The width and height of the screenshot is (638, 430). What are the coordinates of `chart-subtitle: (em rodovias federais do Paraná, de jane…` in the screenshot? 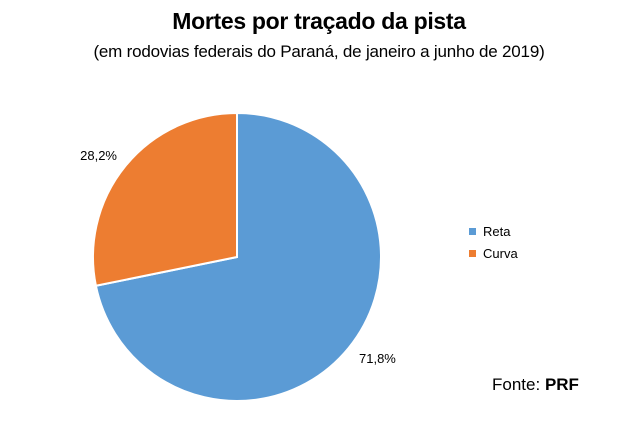 It's located at (319, 51).